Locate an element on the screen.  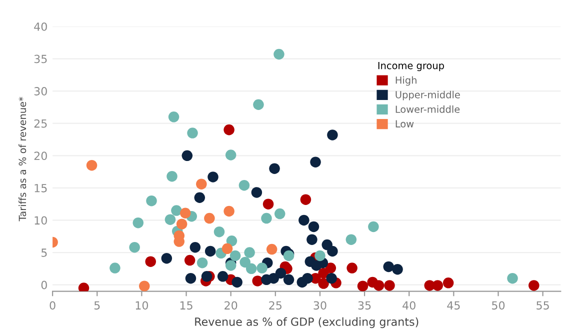
x-tick-label: 45 is located at coordinates (453, 305).